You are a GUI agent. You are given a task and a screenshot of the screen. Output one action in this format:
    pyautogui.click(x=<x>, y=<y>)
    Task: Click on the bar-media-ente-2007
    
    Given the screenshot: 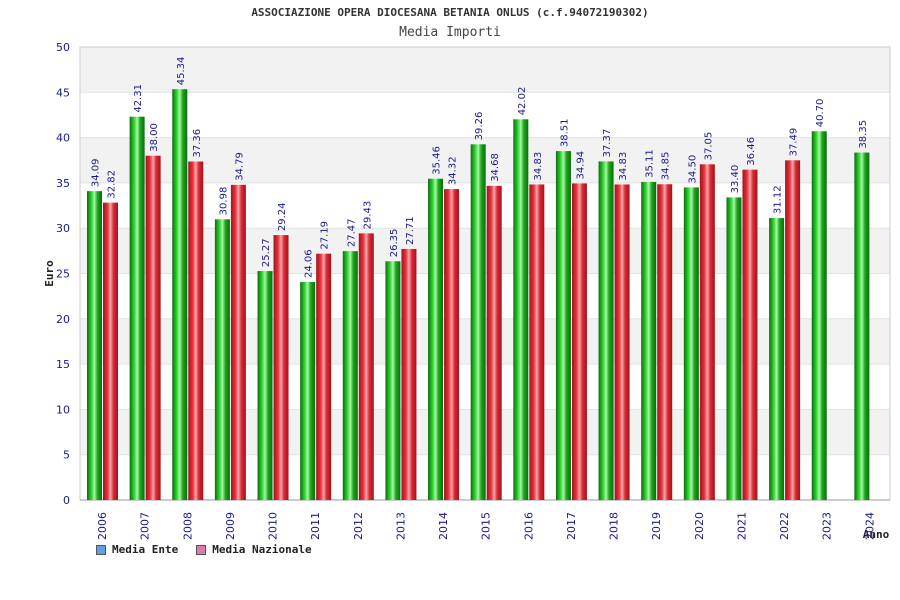 What is the action you would take?
    pyautogui.click(x=137, y=308)
    